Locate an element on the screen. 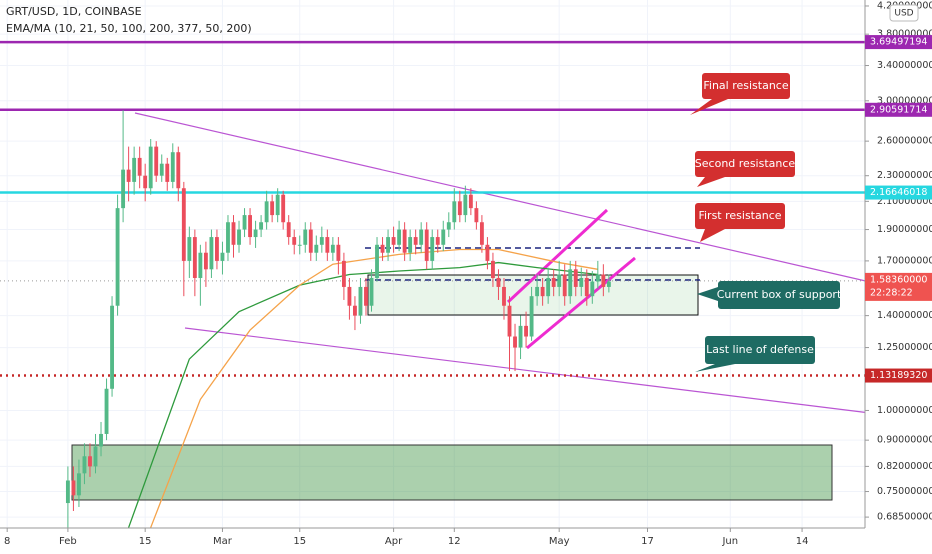 This screenshot has height=554, width=932. level-label: 2.16646018 is located at coordinates (898, 192).